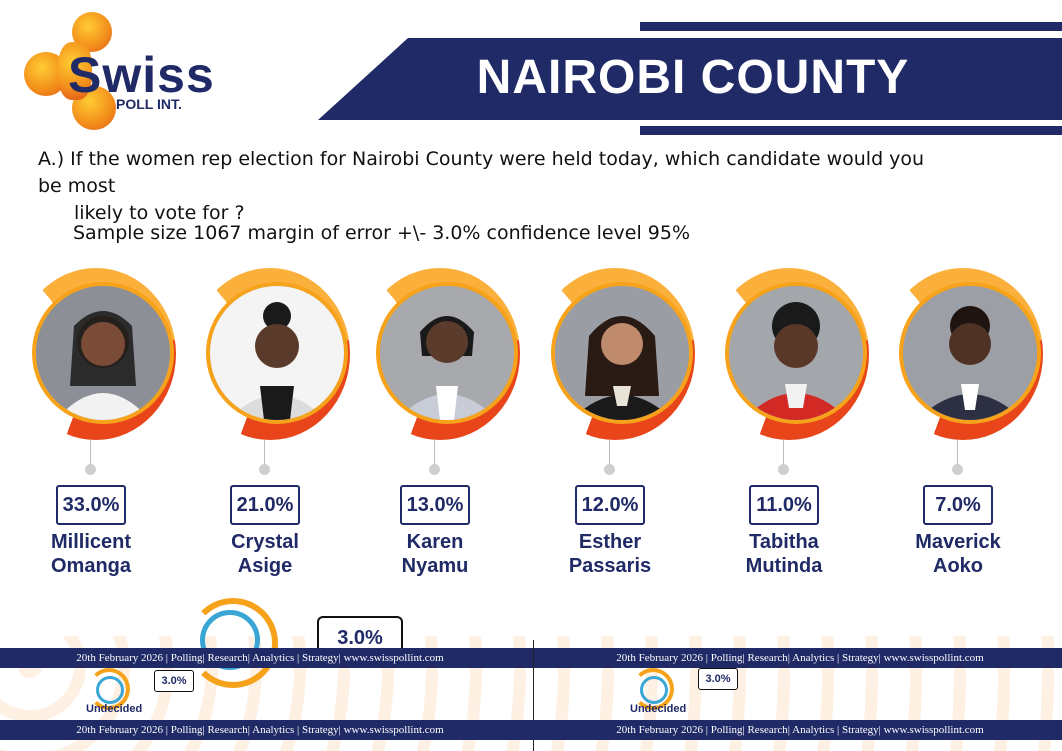 The height and width of the screenshot is (751, 1062). Describe the element at coordinates (435, 554) in the screenshot. I see `candidate-name: Karen Nyamu` at that location.